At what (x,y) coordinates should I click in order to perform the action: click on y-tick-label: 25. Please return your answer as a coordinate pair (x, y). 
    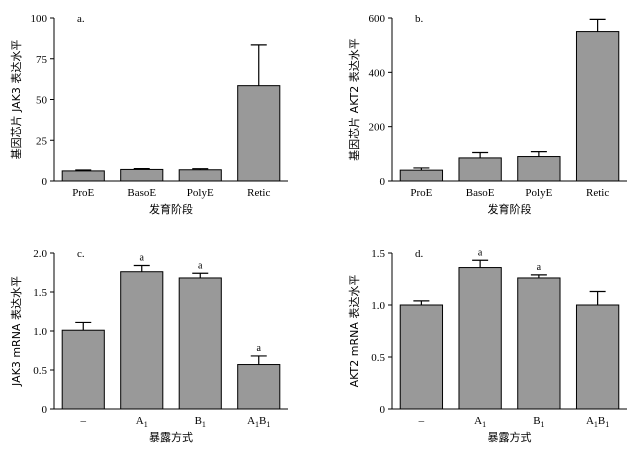
    Looking at the image, I should click on (42, 141).